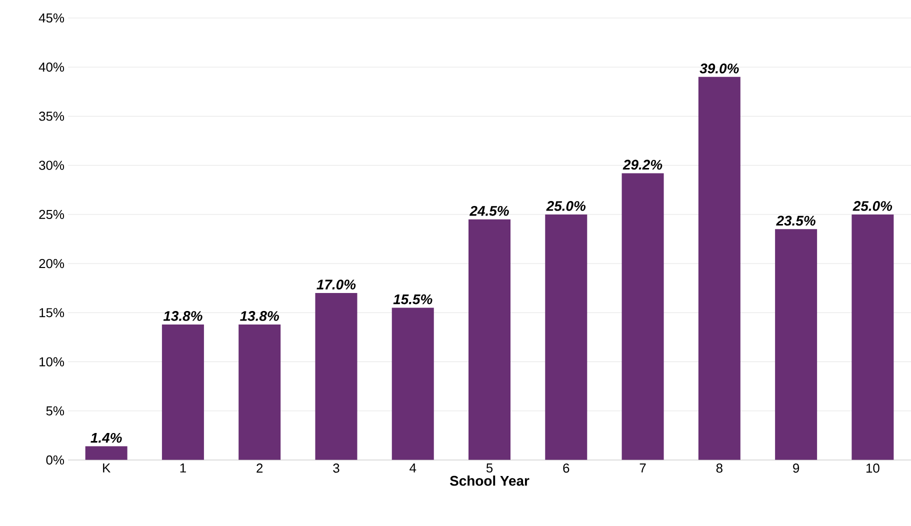 This screenshot has height=526, width=911. Describe the element at coordinates (183, 468) in the screenshot. I see `x-tick-label: 1` at that location.